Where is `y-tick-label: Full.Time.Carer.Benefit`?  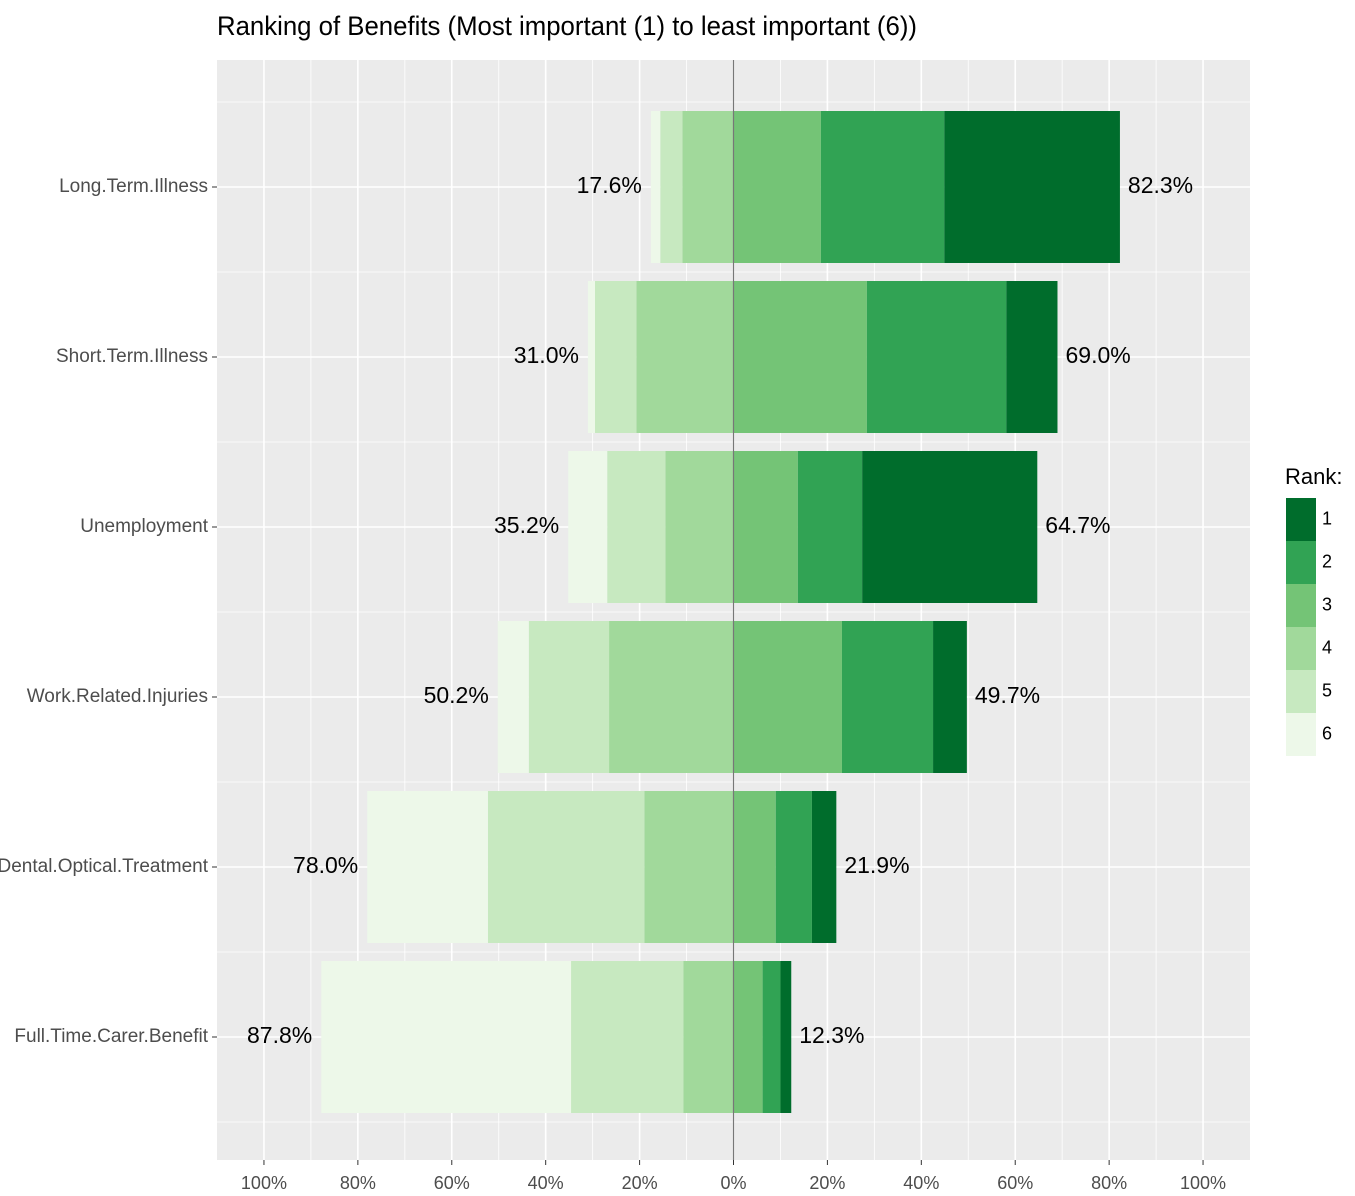 y-tick-label: Full.Time.Carer.Benefit is located at coordinates (111, 1036).